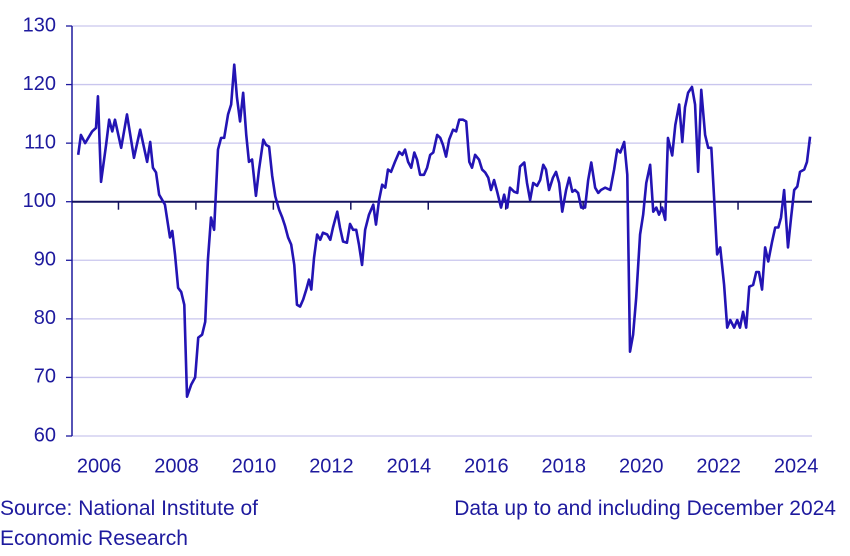 The image size is (850, 556). I want to click on y-tick-label: 70, so click(45, 377).